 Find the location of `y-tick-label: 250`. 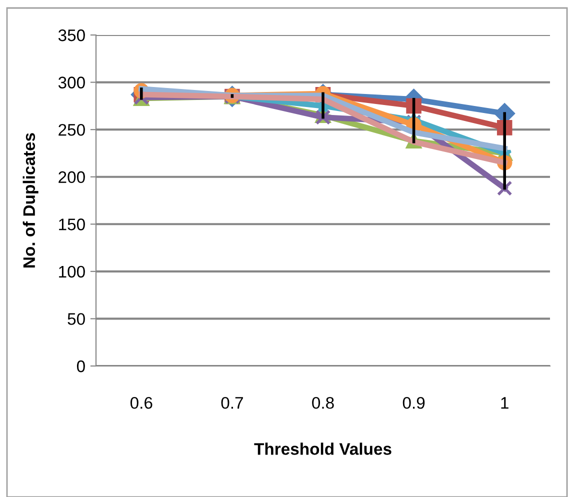

y-tick-label: 250 is located at coordinates (71, 130).